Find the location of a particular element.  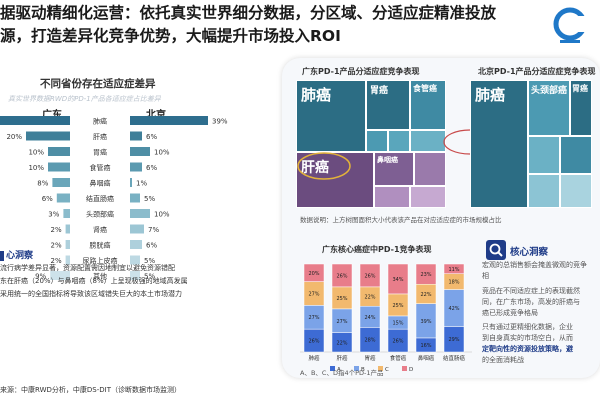

col-head-beijing: 北京 is located at coordinates (156, 115).